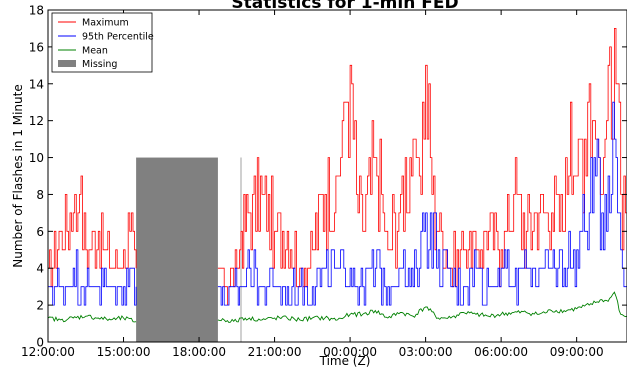  Describe the element at coordinates (199, 352) in the screenshot. I see `x-tick-label: 18:00:00` at that location.